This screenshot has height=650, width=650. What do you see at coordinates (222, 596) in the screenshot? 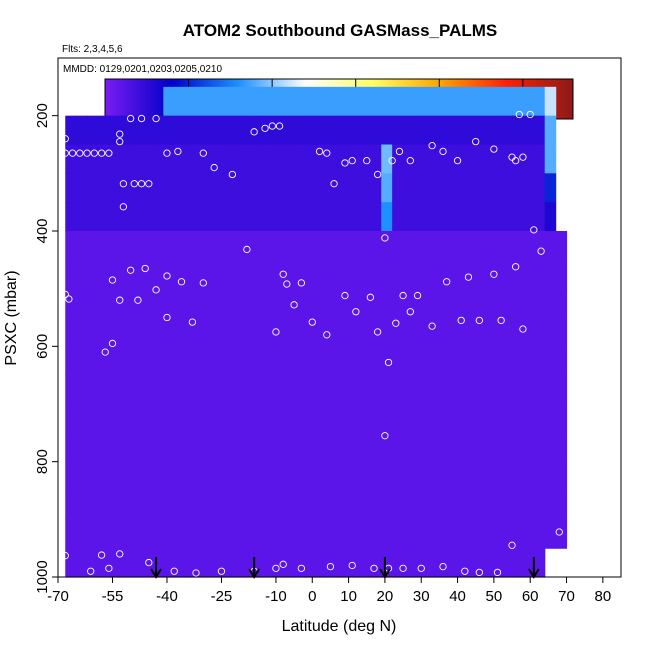
I see `x-tick-label: -25` at bounding box center [222, 596].